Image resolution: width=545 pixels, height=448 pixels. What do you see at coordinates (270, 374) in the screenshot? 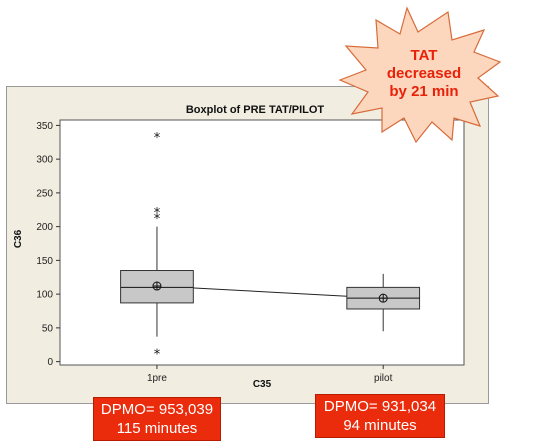
I see `x-axis: 1pre pilot` at bounding box center [270, 374].